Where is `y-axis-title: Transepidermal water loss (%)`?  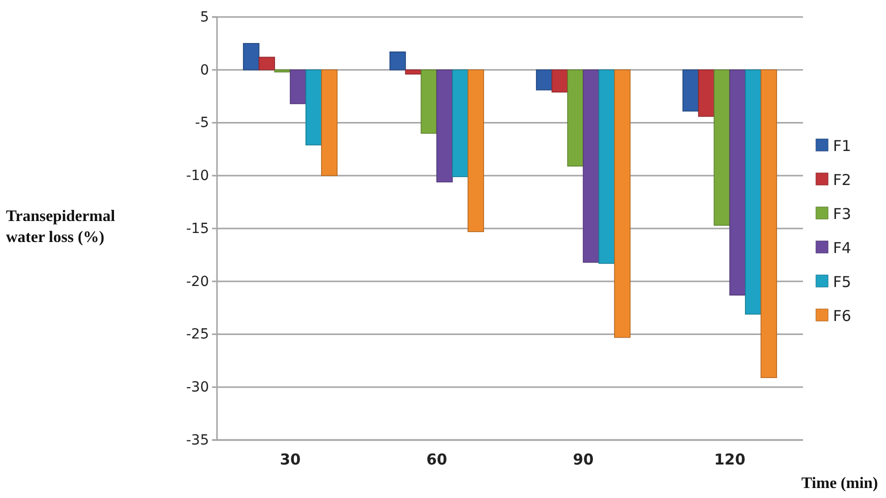 y-axis-title: Transepidermal water loss (%) is located at coordinates (61, 227).